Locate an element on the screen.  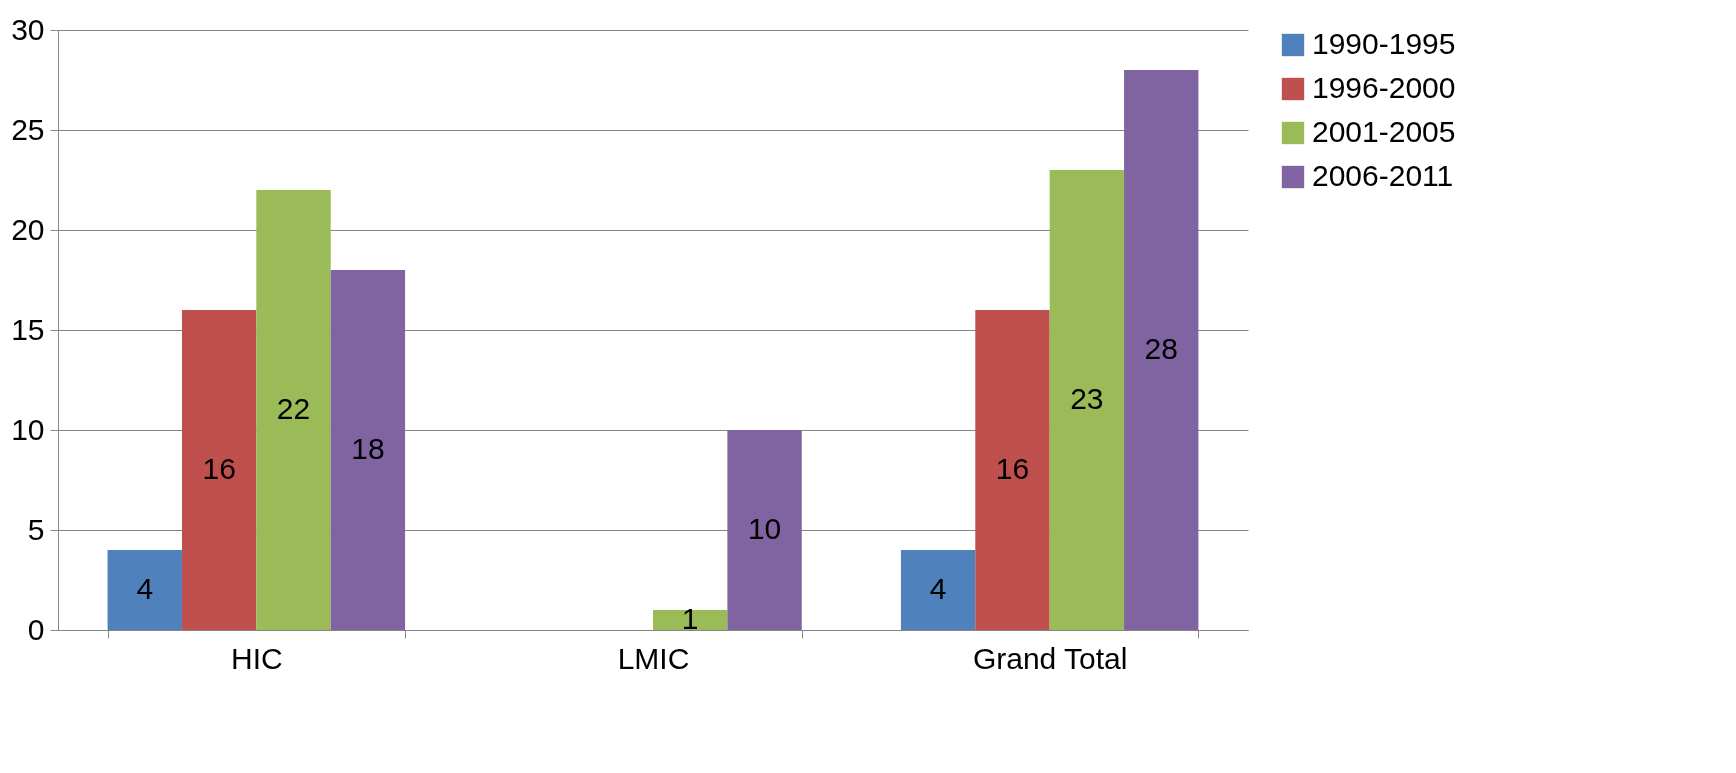
y-tick-label: 0 is located at coordinates (36, 629).